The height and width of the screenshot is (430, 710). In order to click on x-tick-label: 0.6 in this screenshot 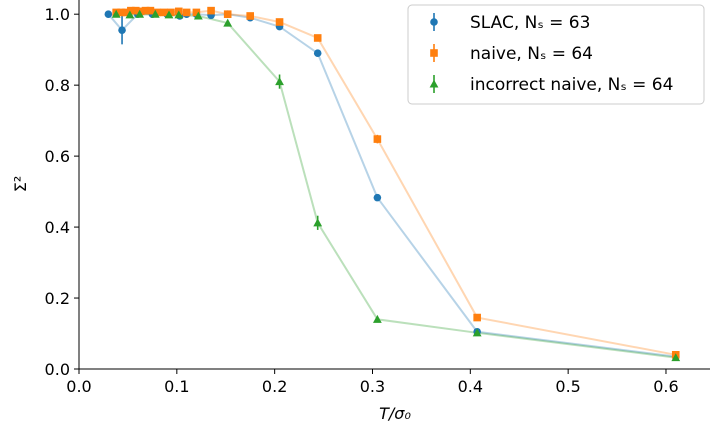, I will do `click(665, 386)`.